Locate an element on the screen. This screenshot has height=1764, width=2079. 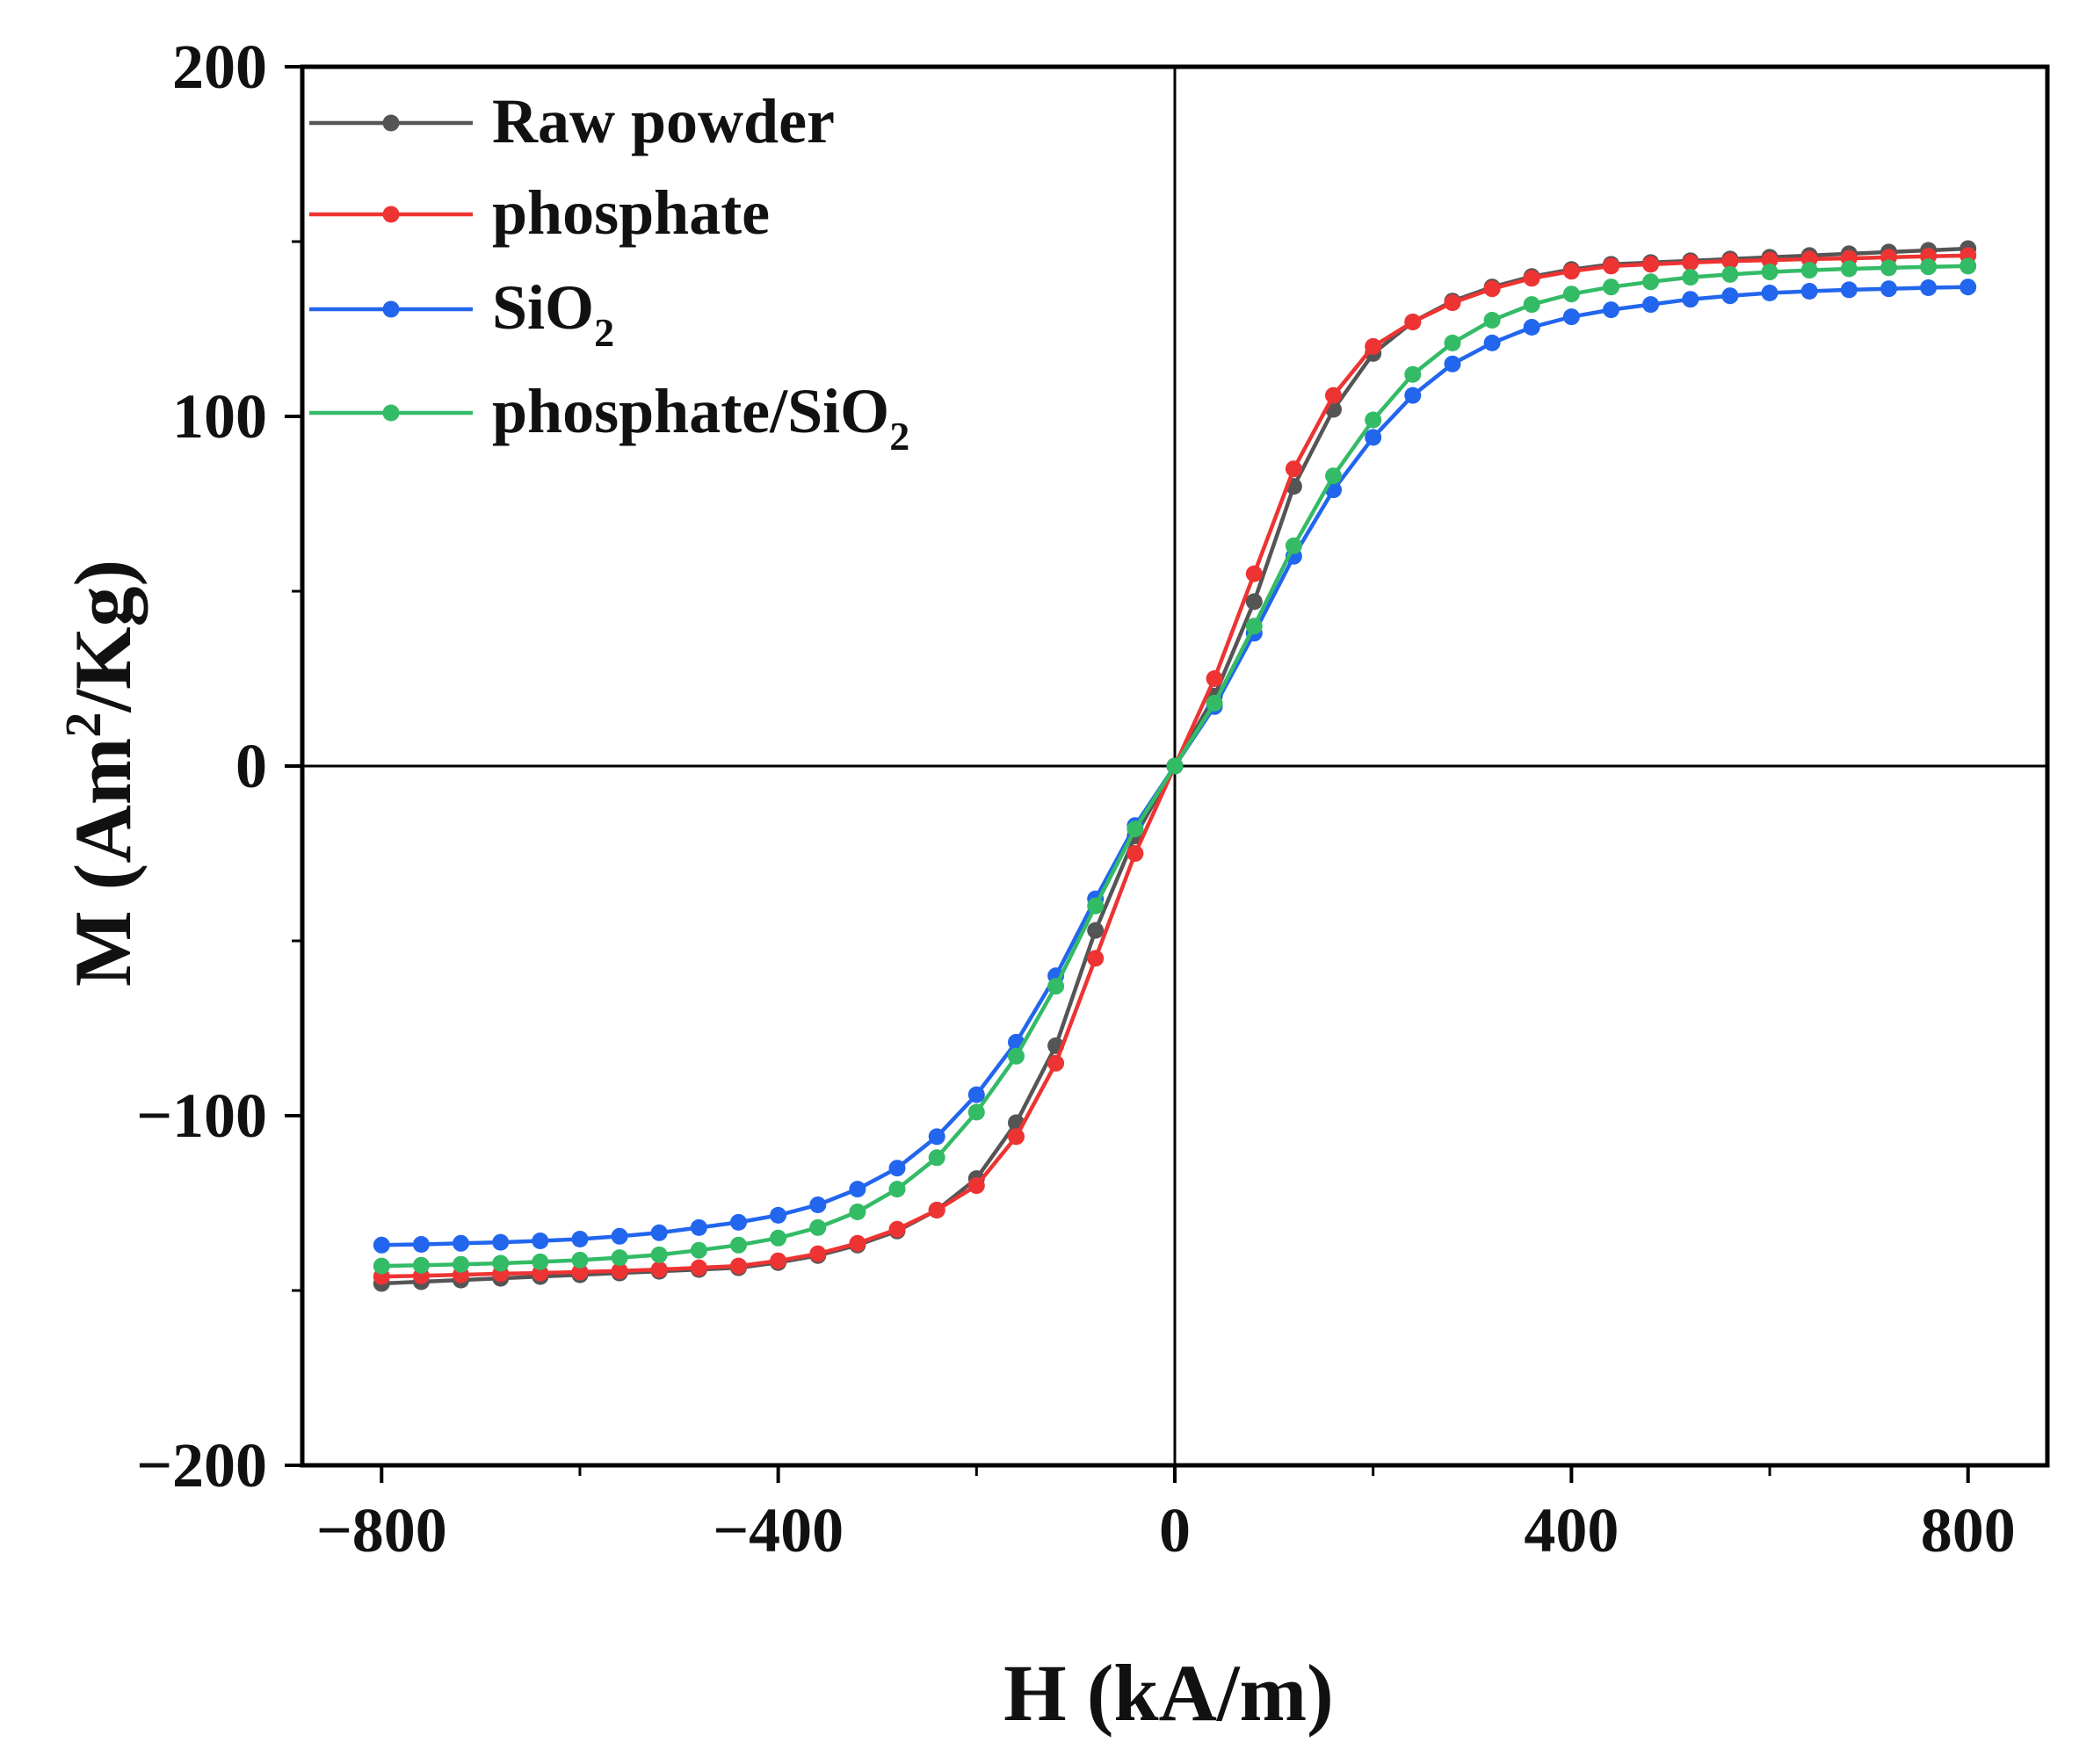
legend-label: SiO2 is located at coordinates (553, 313).